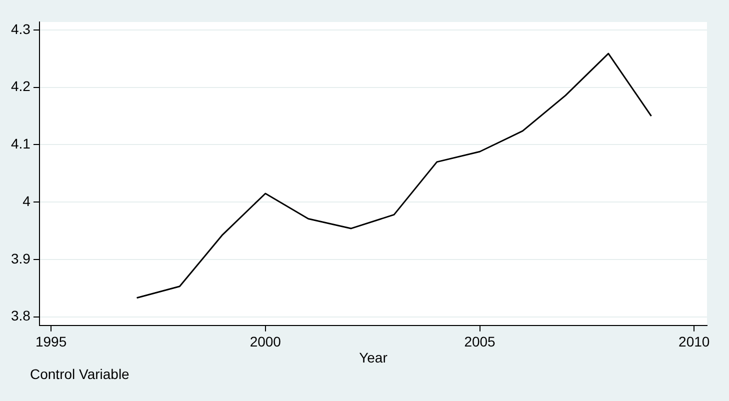 Image resolution: width=729 pixels, height=401 pixels. Describe the element at coordinates (266, 342) in the screenshot. I see `x-tick-label: 2000` at that location.